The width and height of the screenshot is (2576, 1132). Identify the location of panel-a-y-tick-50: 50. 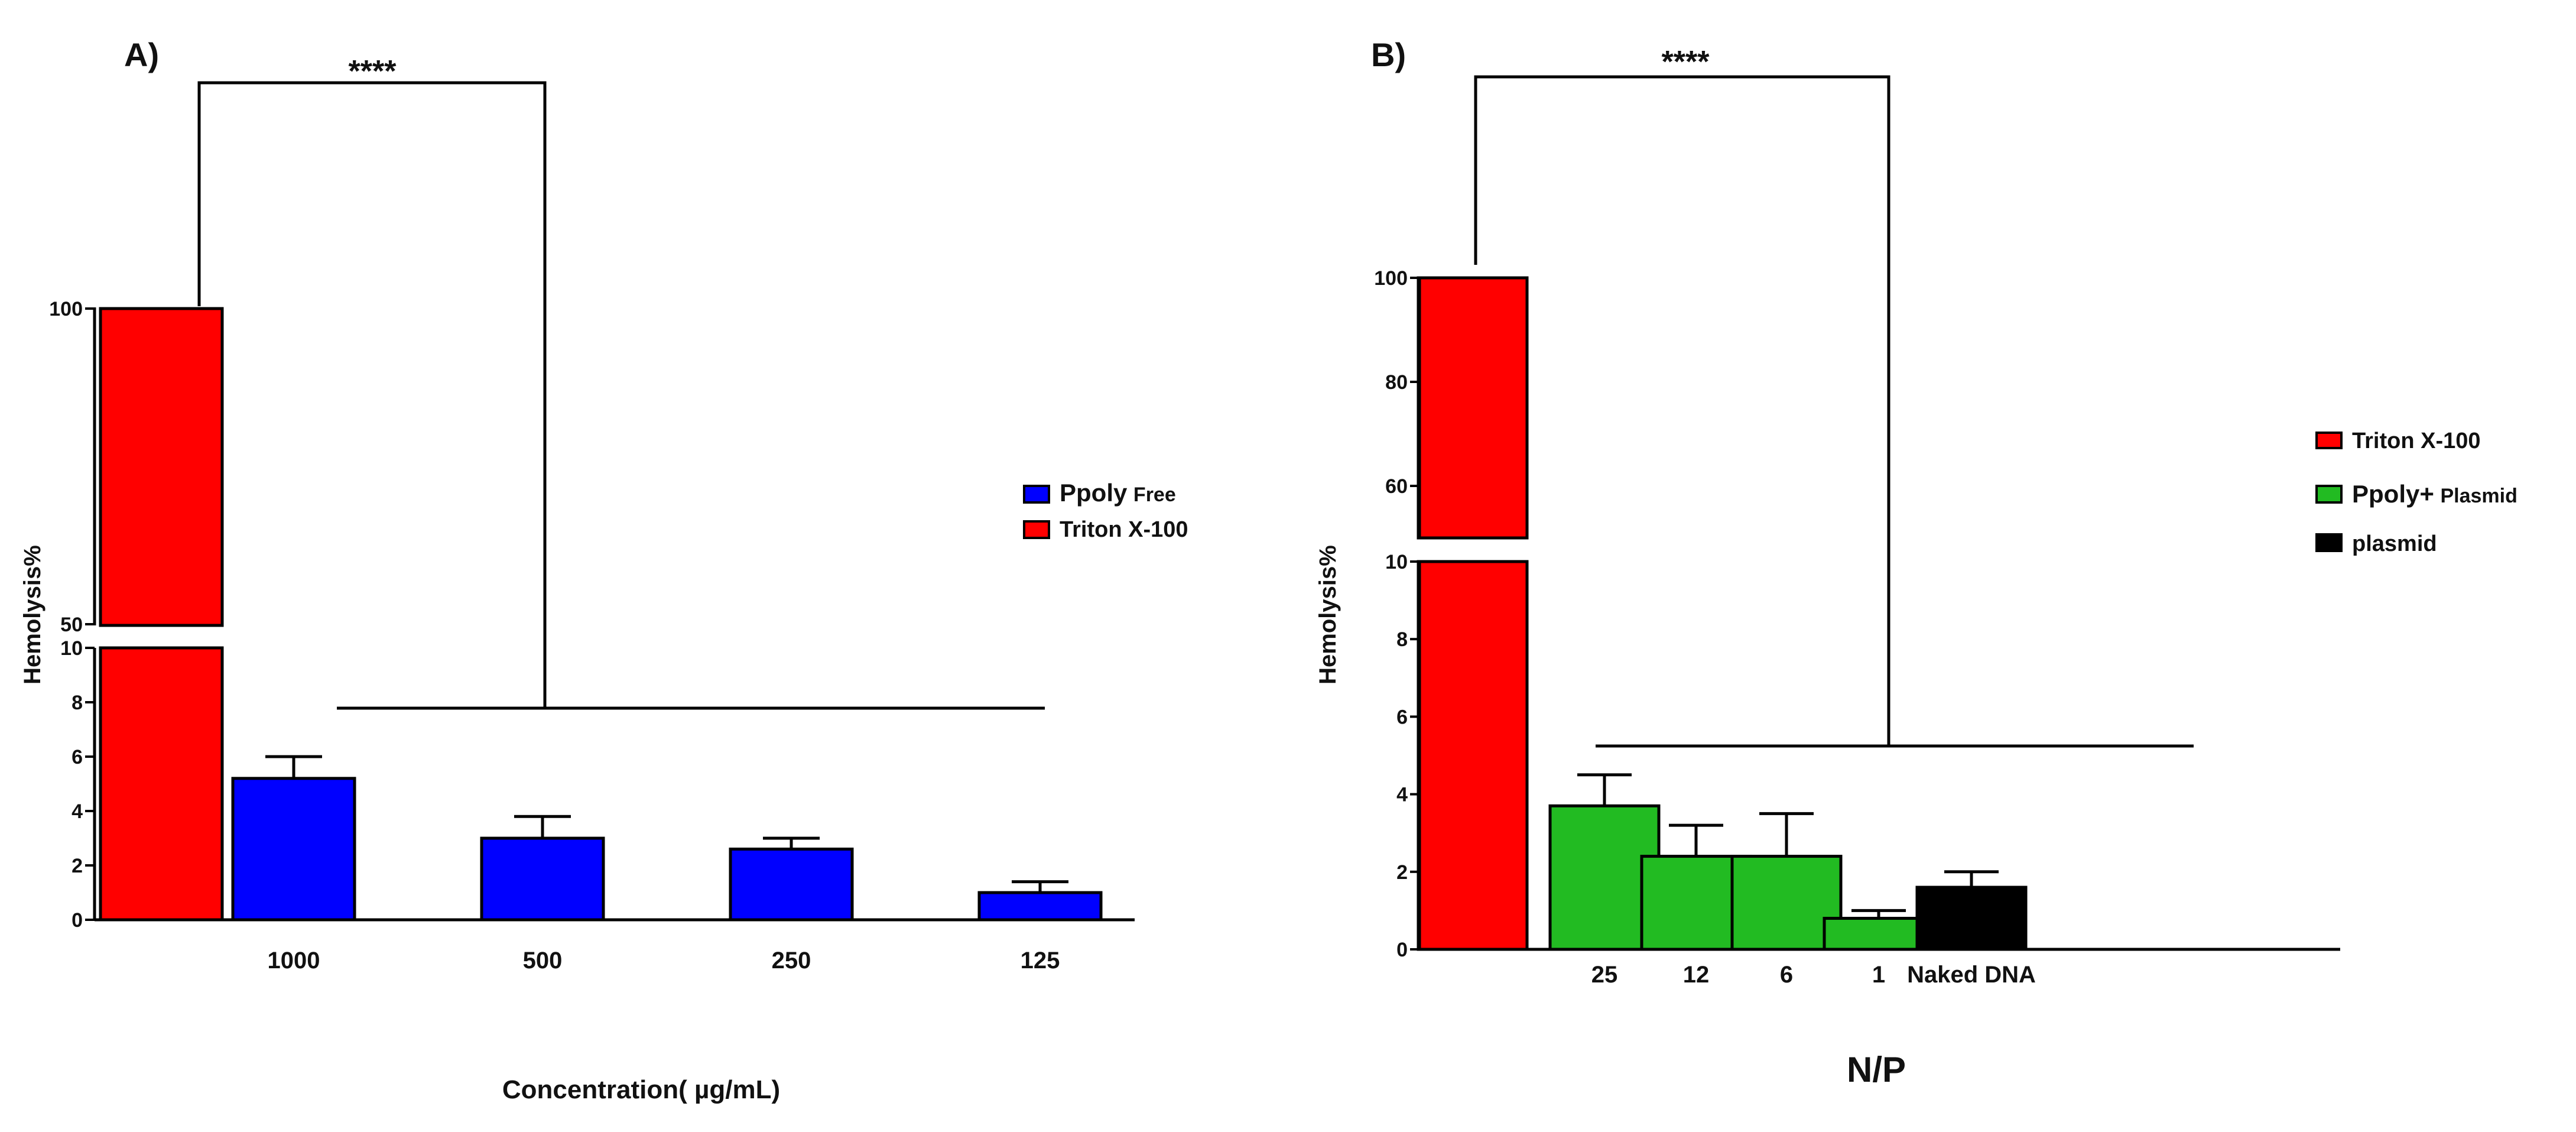
(71, 625).